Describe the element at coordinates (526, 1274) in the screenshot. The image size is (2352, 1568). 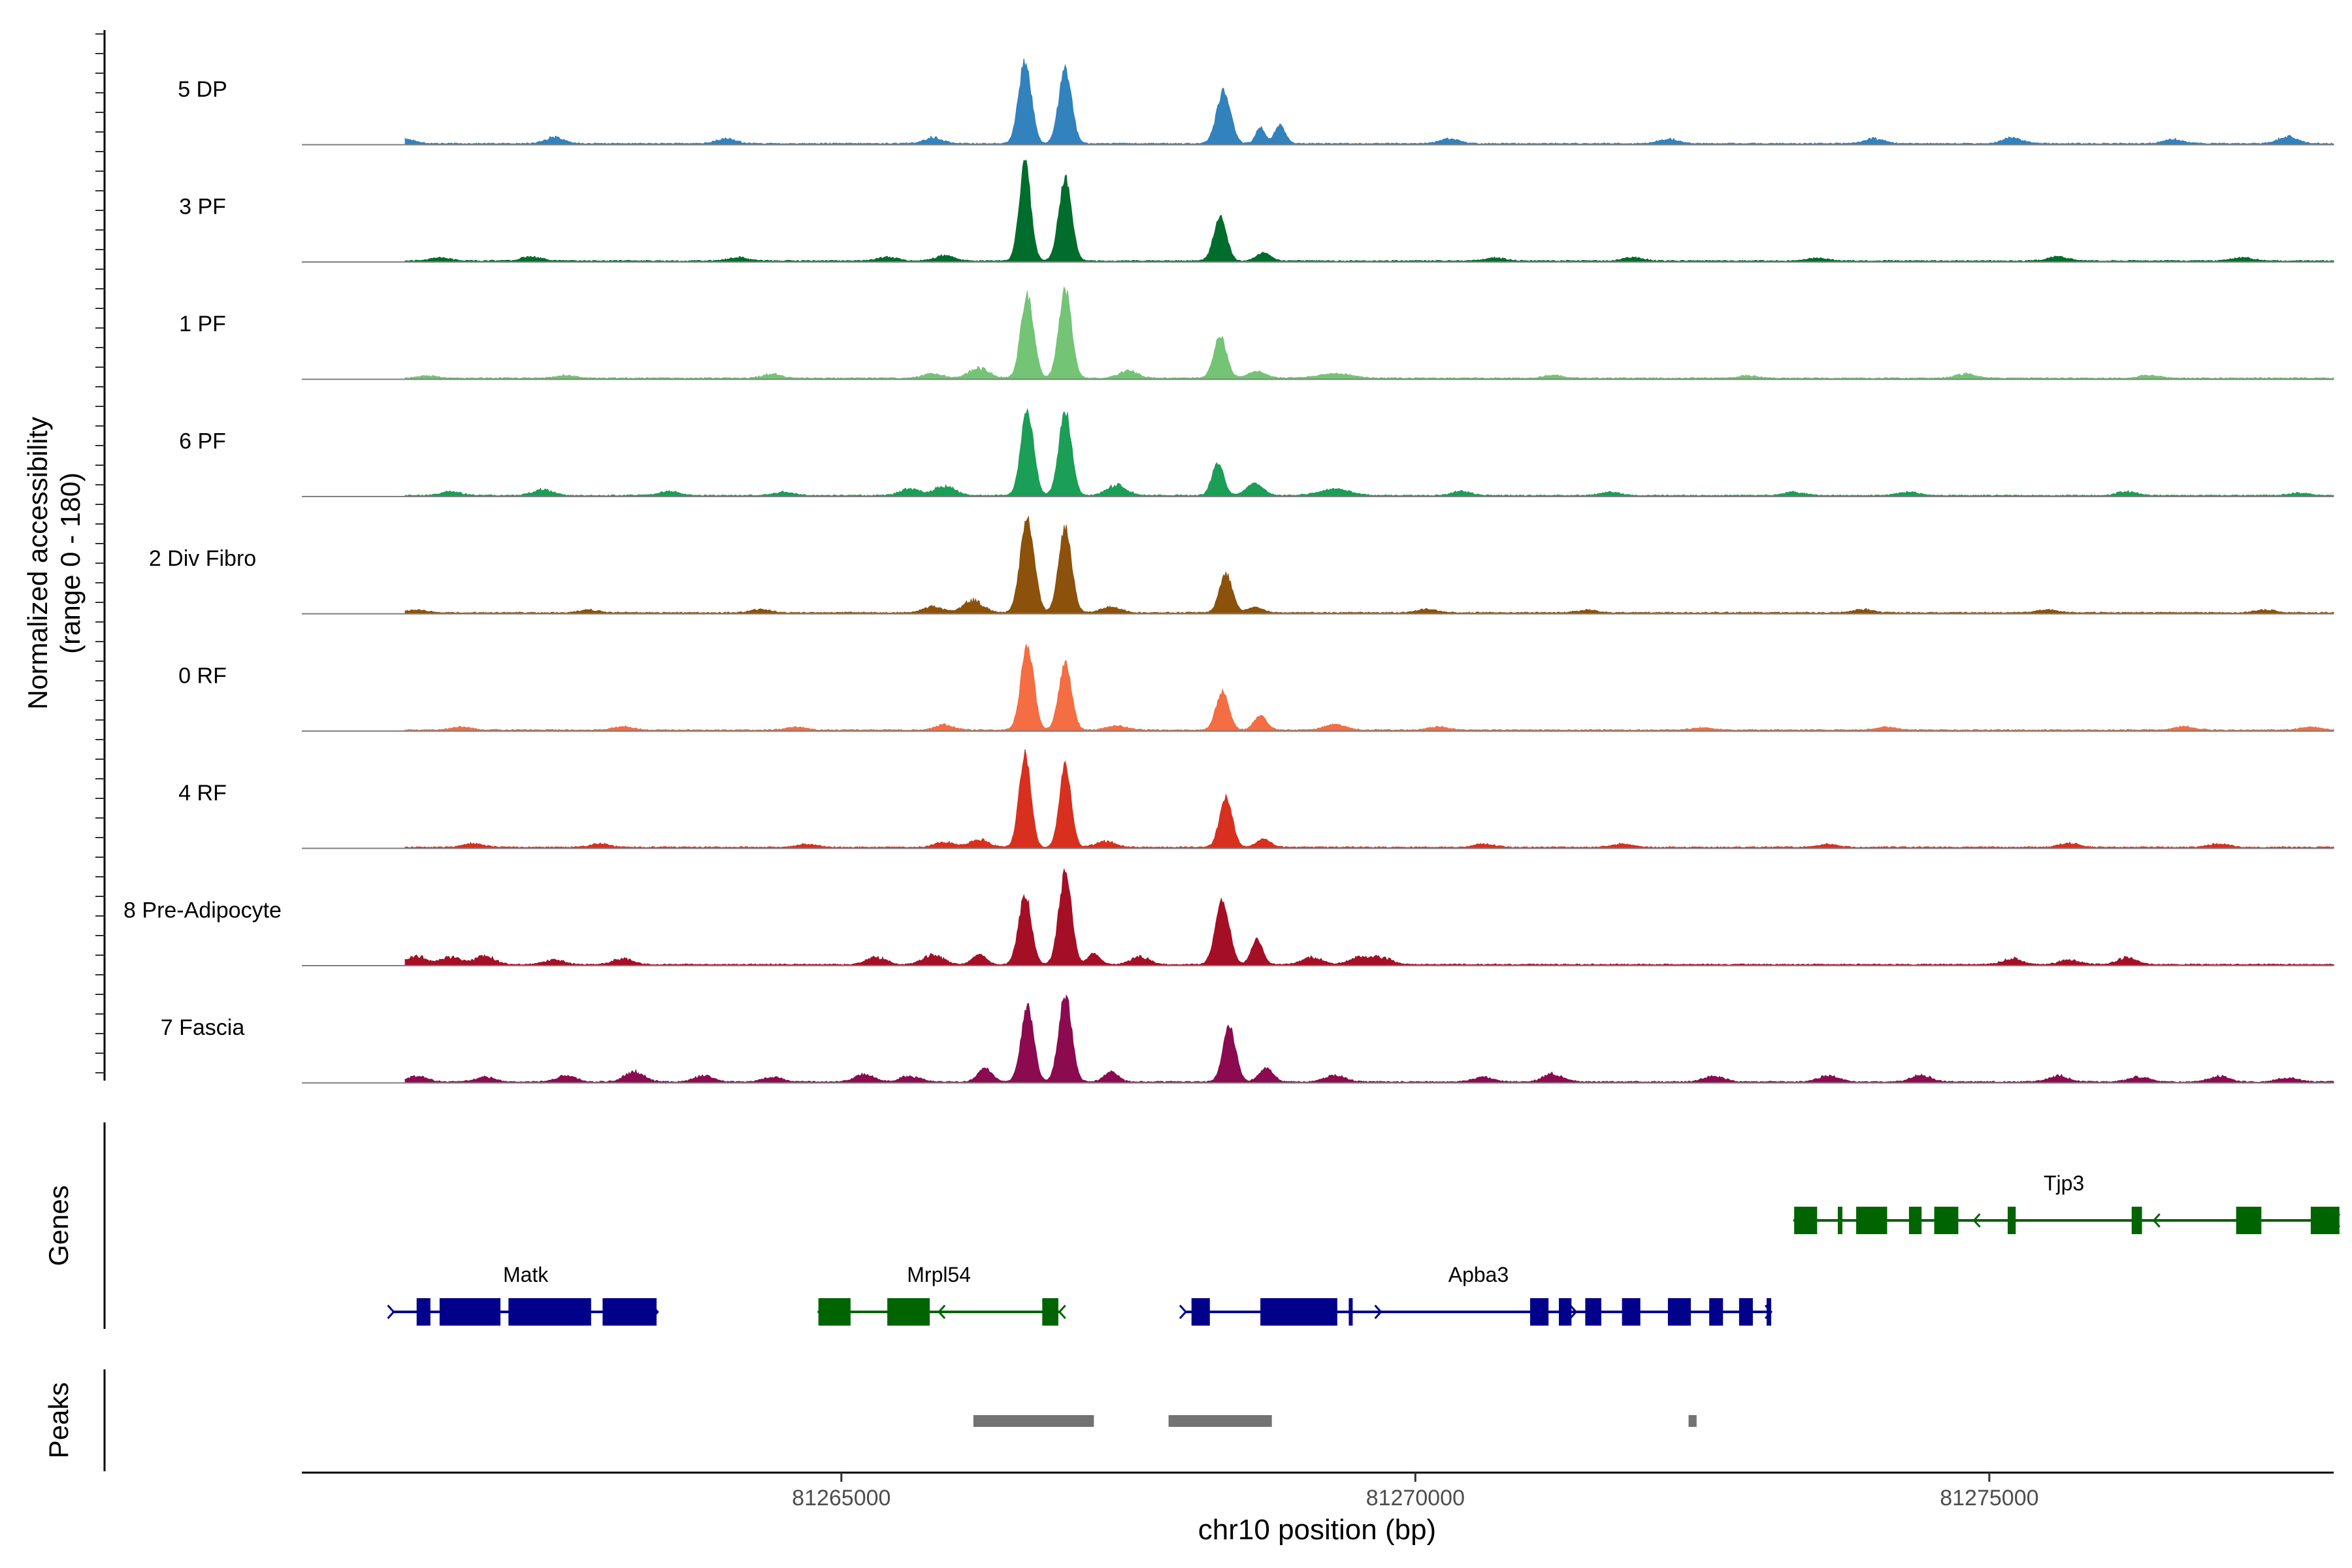
I see `gene-label: Matk` at that location.